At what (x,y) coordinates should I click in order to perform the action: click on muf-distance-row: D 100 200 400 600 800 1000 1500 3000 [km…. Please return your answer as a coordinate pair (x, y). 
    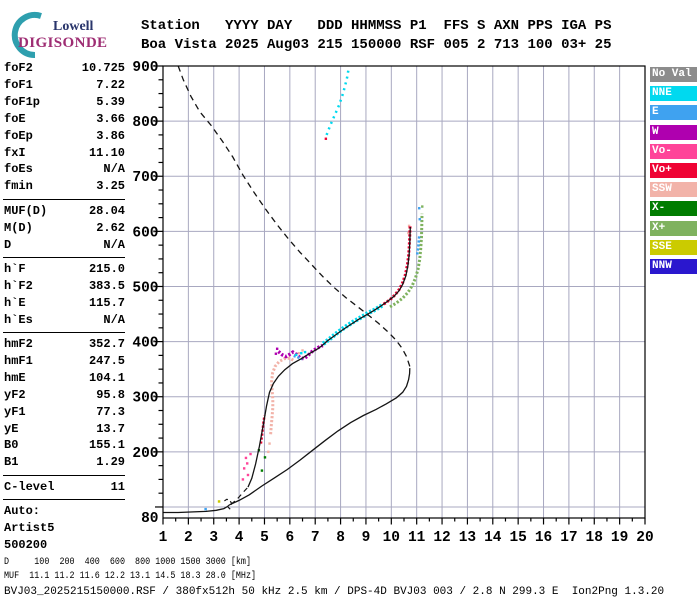
    Looking at the image, I should click on (128, 562).